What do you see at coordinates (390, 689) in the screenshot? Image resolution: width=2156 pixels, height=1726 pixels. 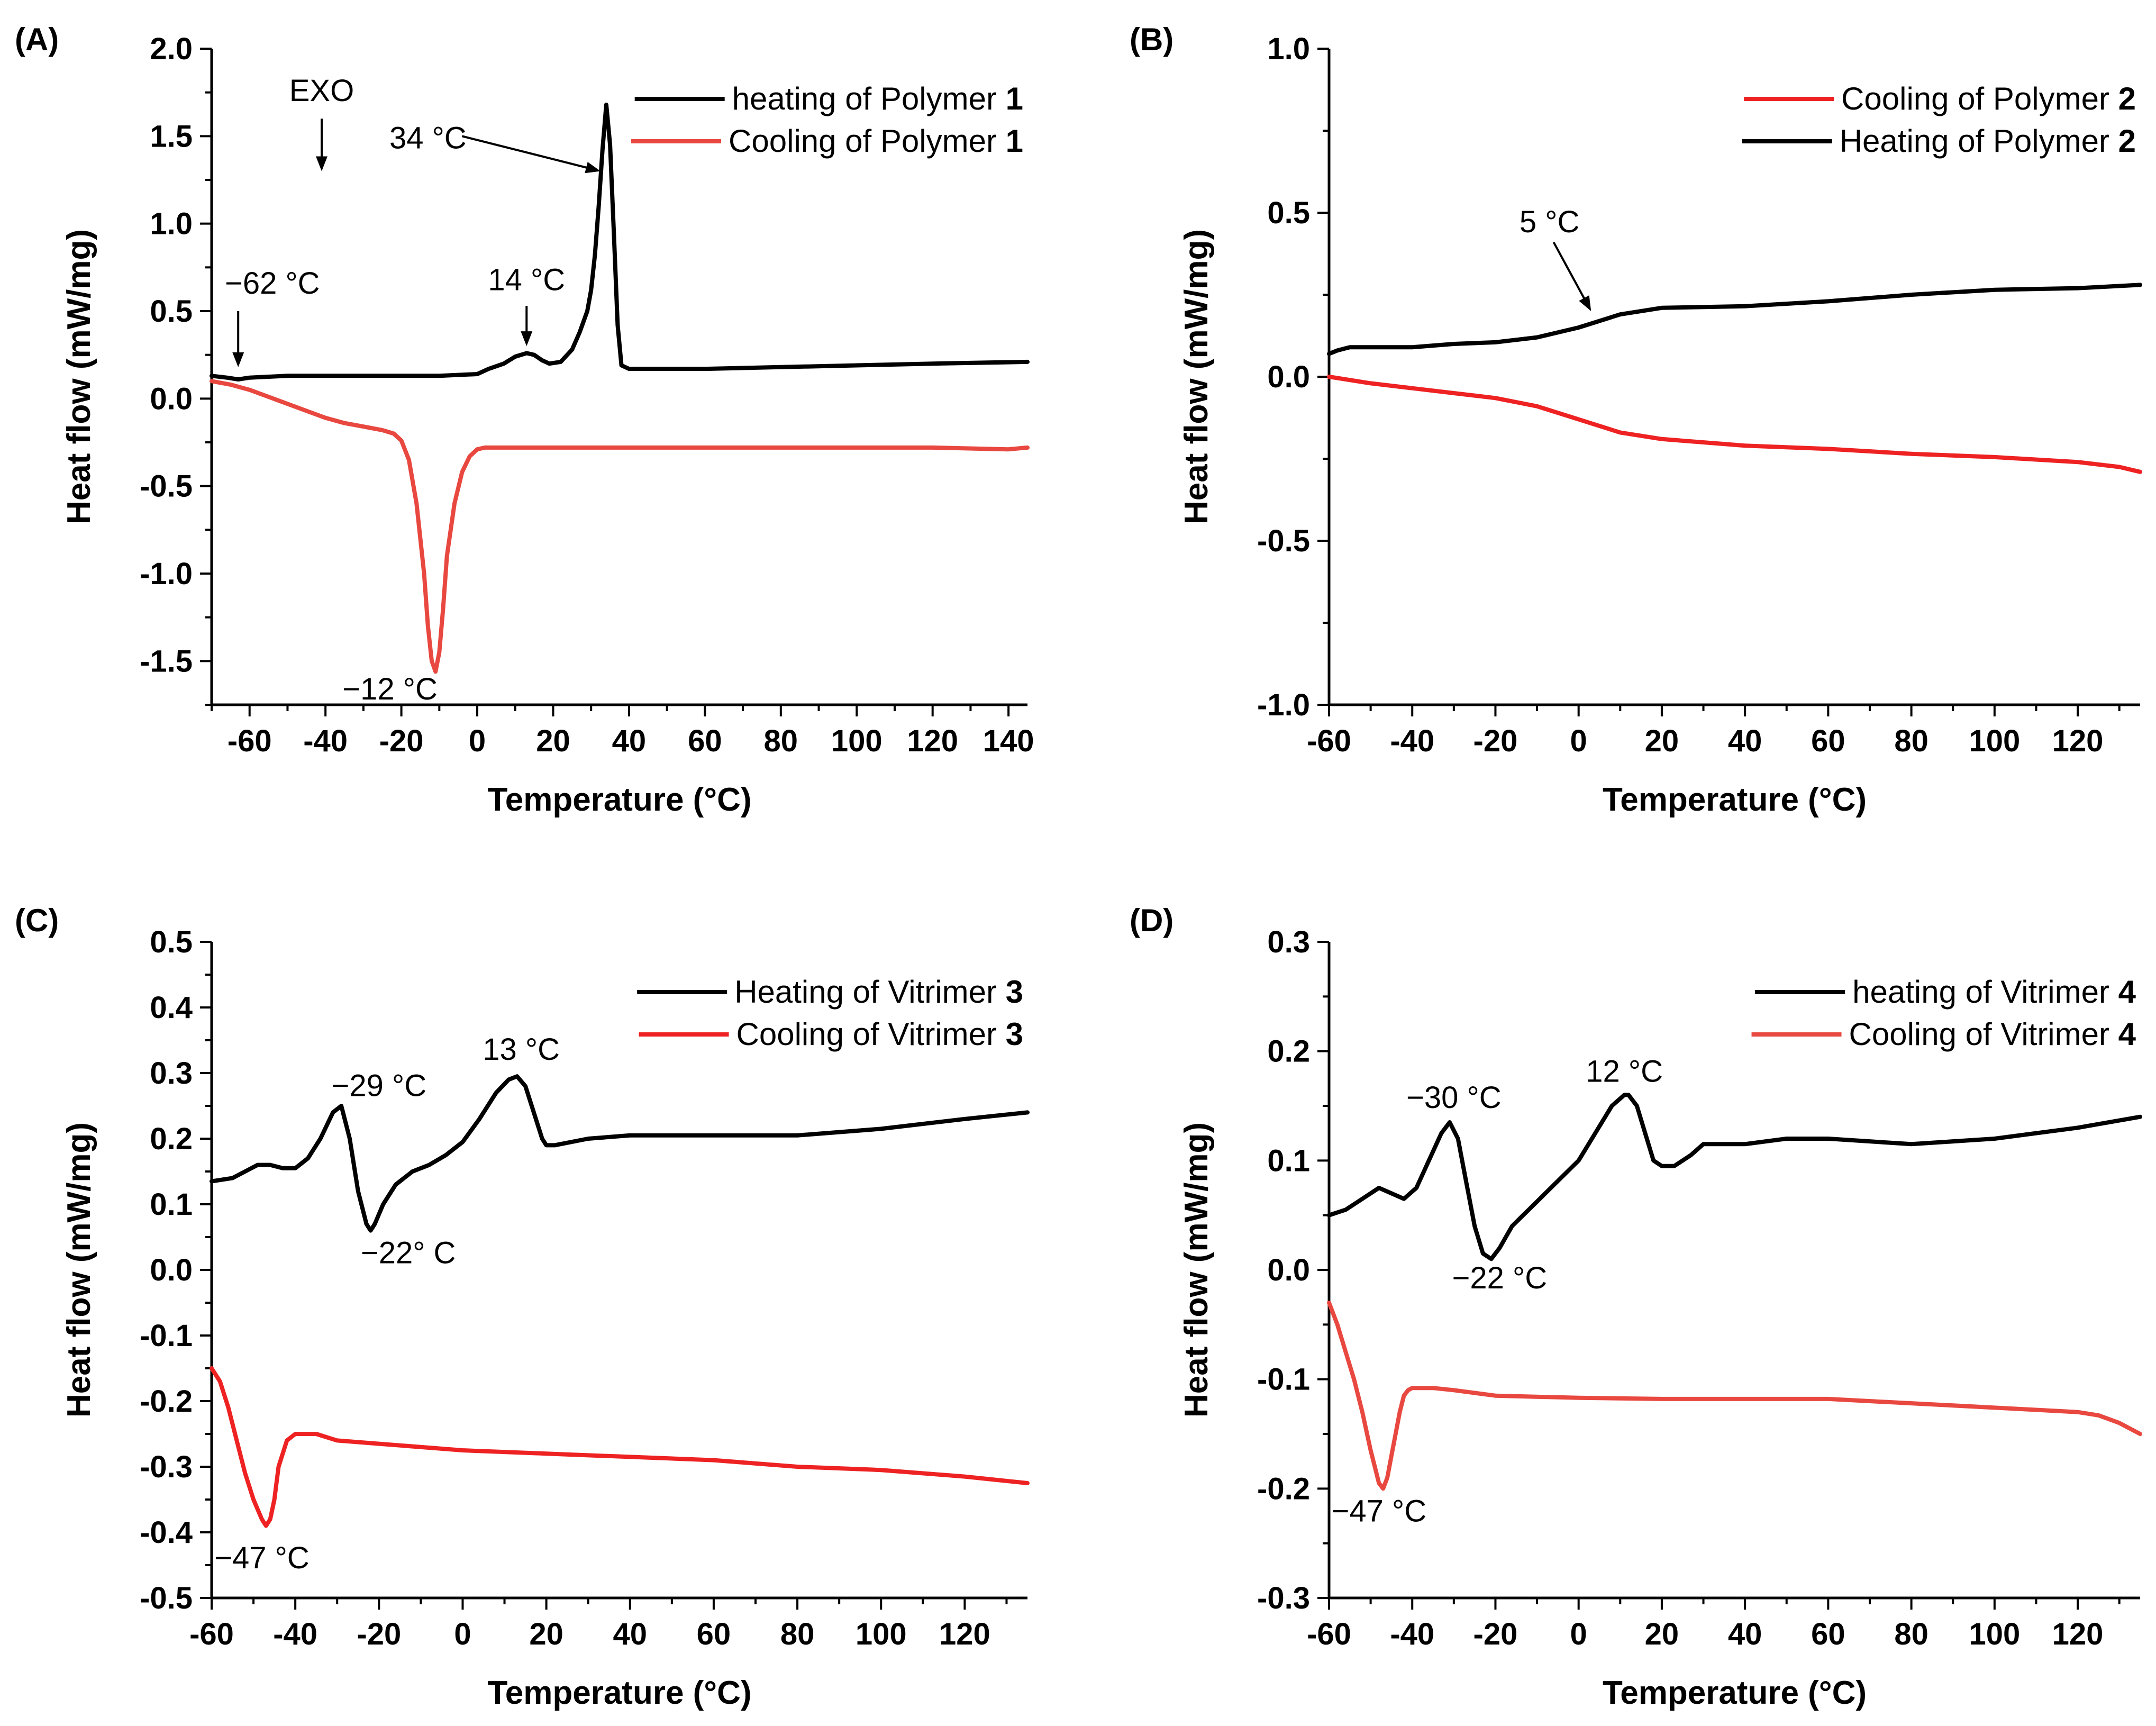 I see `annotation-label: −12 °C` at bounding box center [390, 689].